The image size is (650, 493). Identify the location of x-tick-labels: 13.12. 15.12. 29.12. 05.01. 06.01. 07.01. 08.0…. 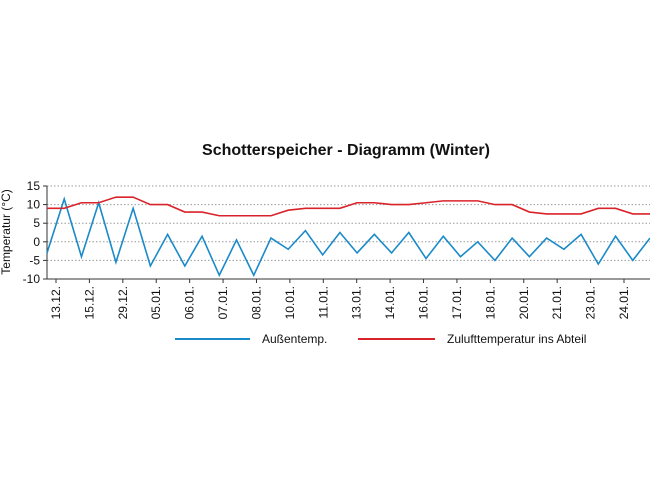
(340, 302).